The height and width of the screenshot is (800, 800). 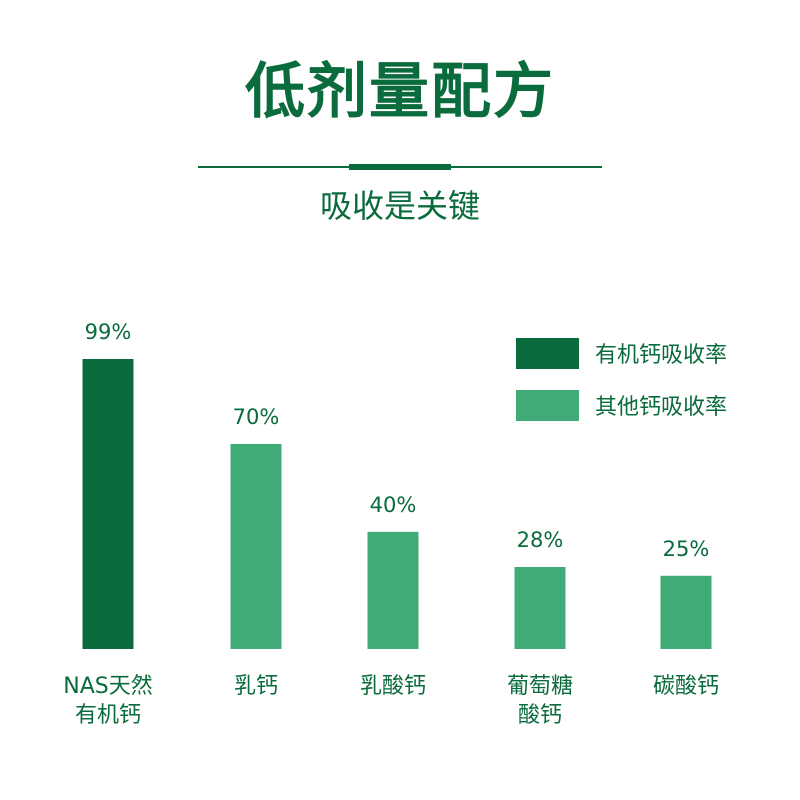 What do you see at coordinates (256, 417) in the screenshot?
I see `bar-value-label-1: 70%` at bounding box center [256, 417].